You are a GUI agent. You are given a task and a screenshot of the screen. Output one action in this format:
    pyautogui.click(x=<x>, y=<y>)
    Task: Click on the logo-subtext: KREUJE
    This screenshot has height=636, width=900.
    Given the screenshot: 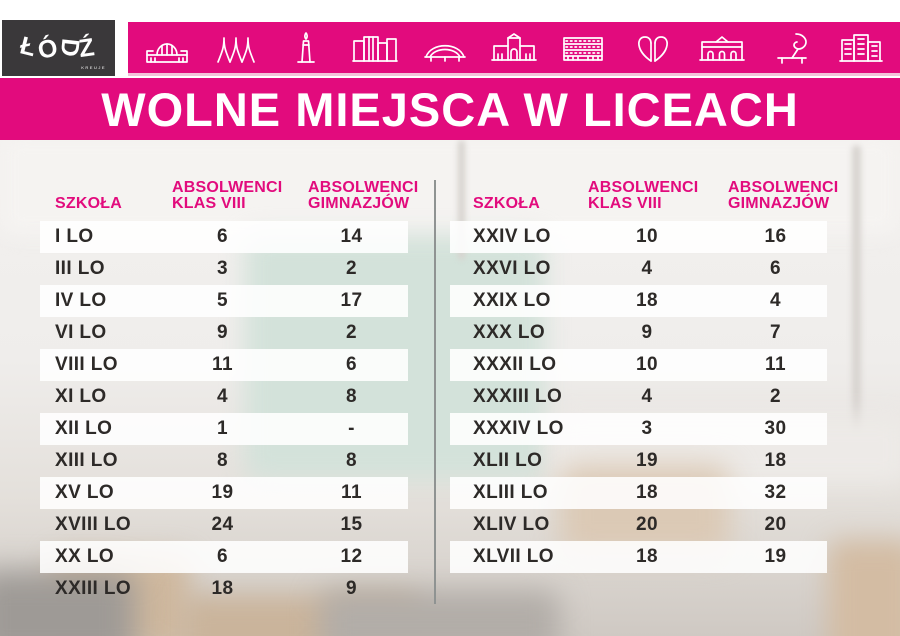 What is the action you would take?
    pyautogui.click(x=93, y=67)
    